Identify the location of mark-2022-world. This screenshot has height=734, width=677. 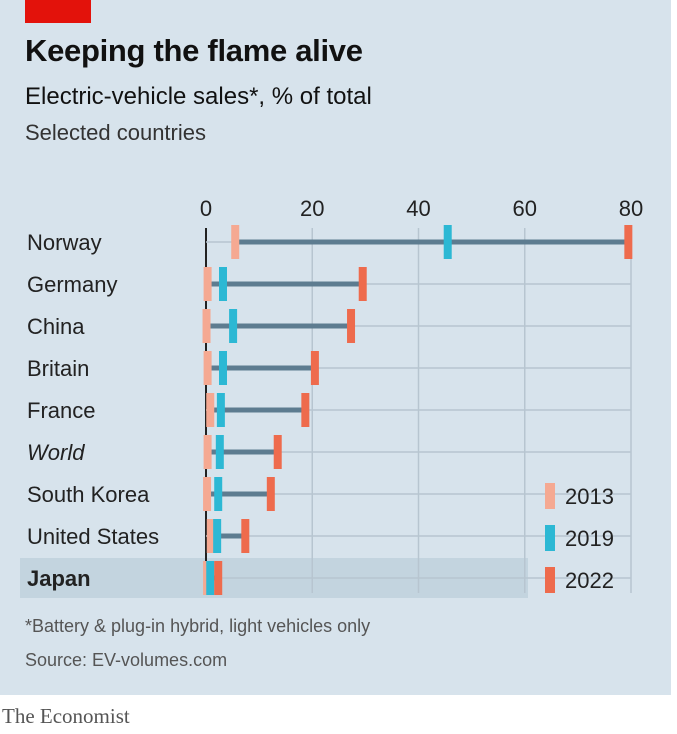
(277, 452).